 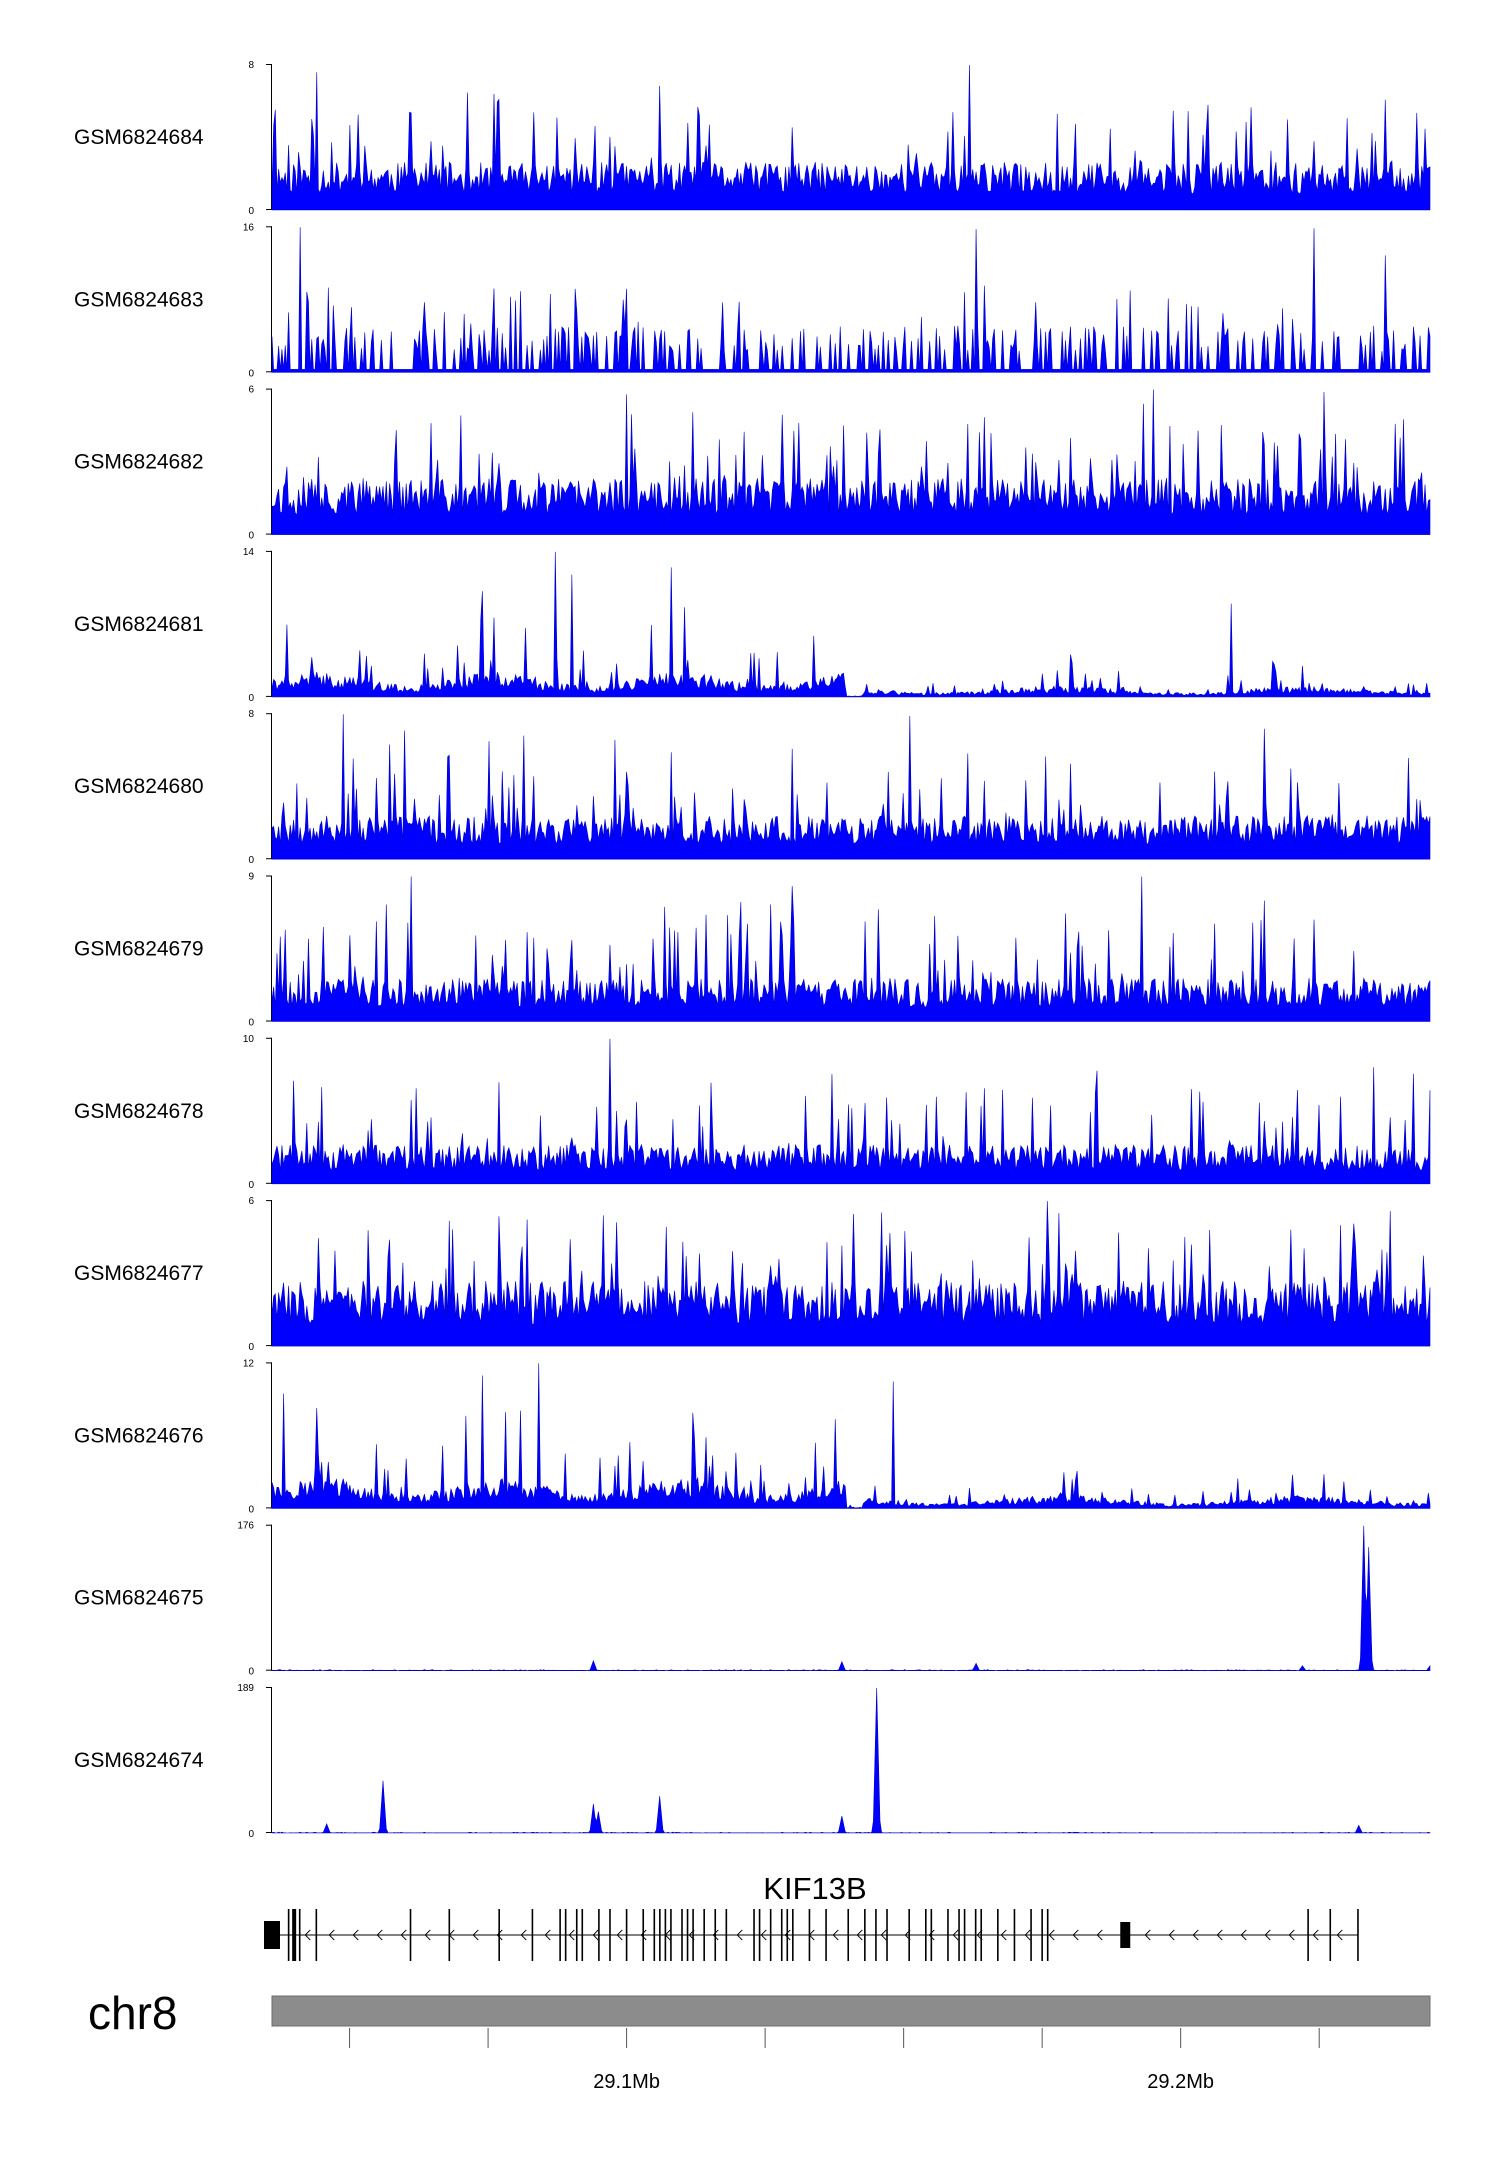 What do you see at coordinates (251, 877) in the screenshot?
I see `y-max-label: 9` at bounding box center [251, 877].